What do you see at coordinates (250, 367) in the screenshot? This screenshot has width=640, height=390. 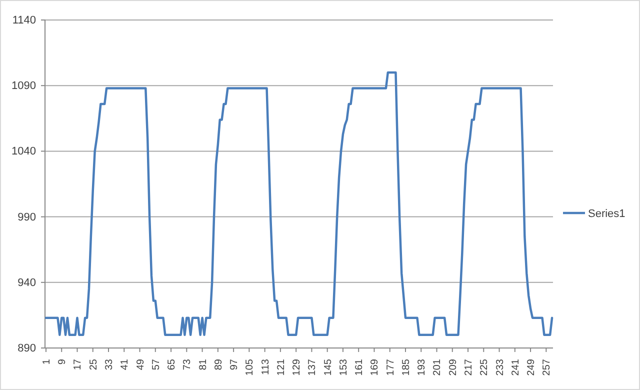 I see `x-tick-label: 105` at bounding box center [250, 367].